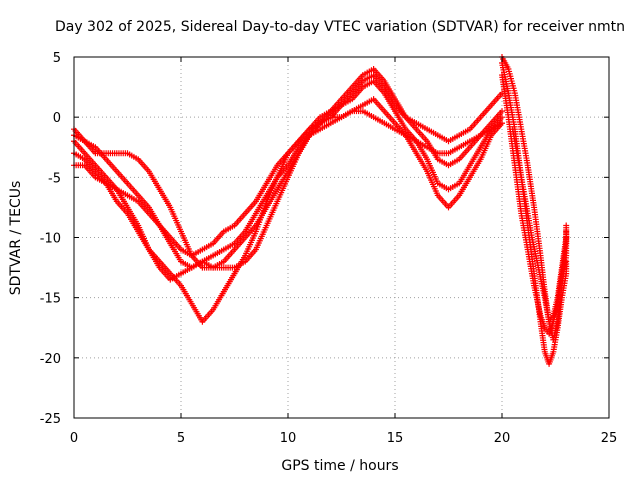 Image resolution: width=640 pixels, height=480 pixels. Describe the element at coordinates (57, 118) in the screenshot. I see `y-tick-label: 0` at that location.